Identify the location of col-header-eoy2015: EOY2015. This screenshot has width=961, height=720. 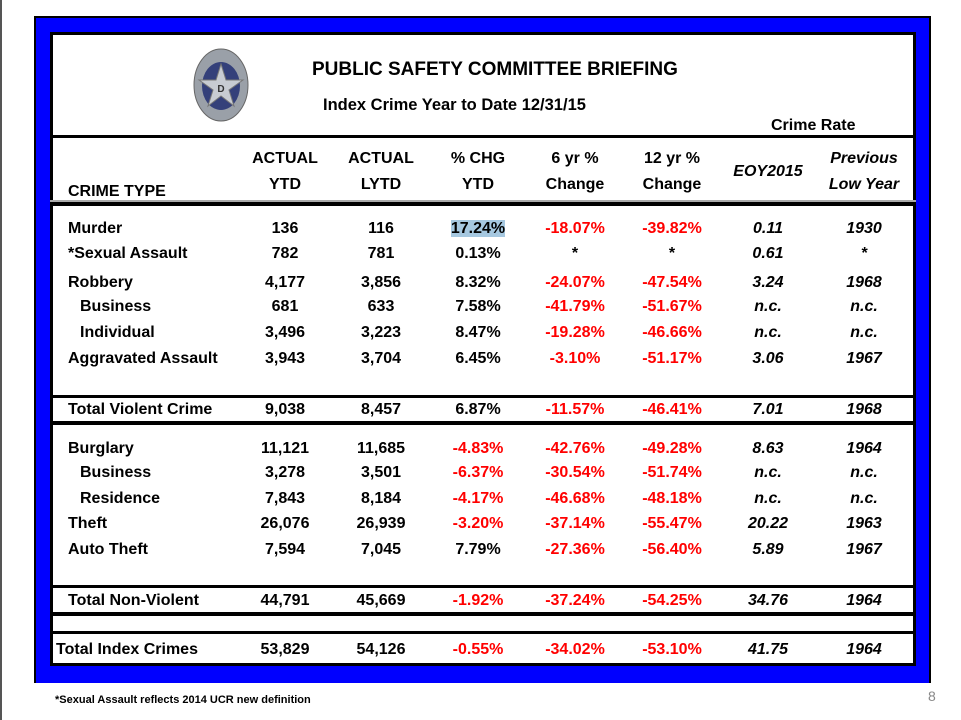
(768, 171).